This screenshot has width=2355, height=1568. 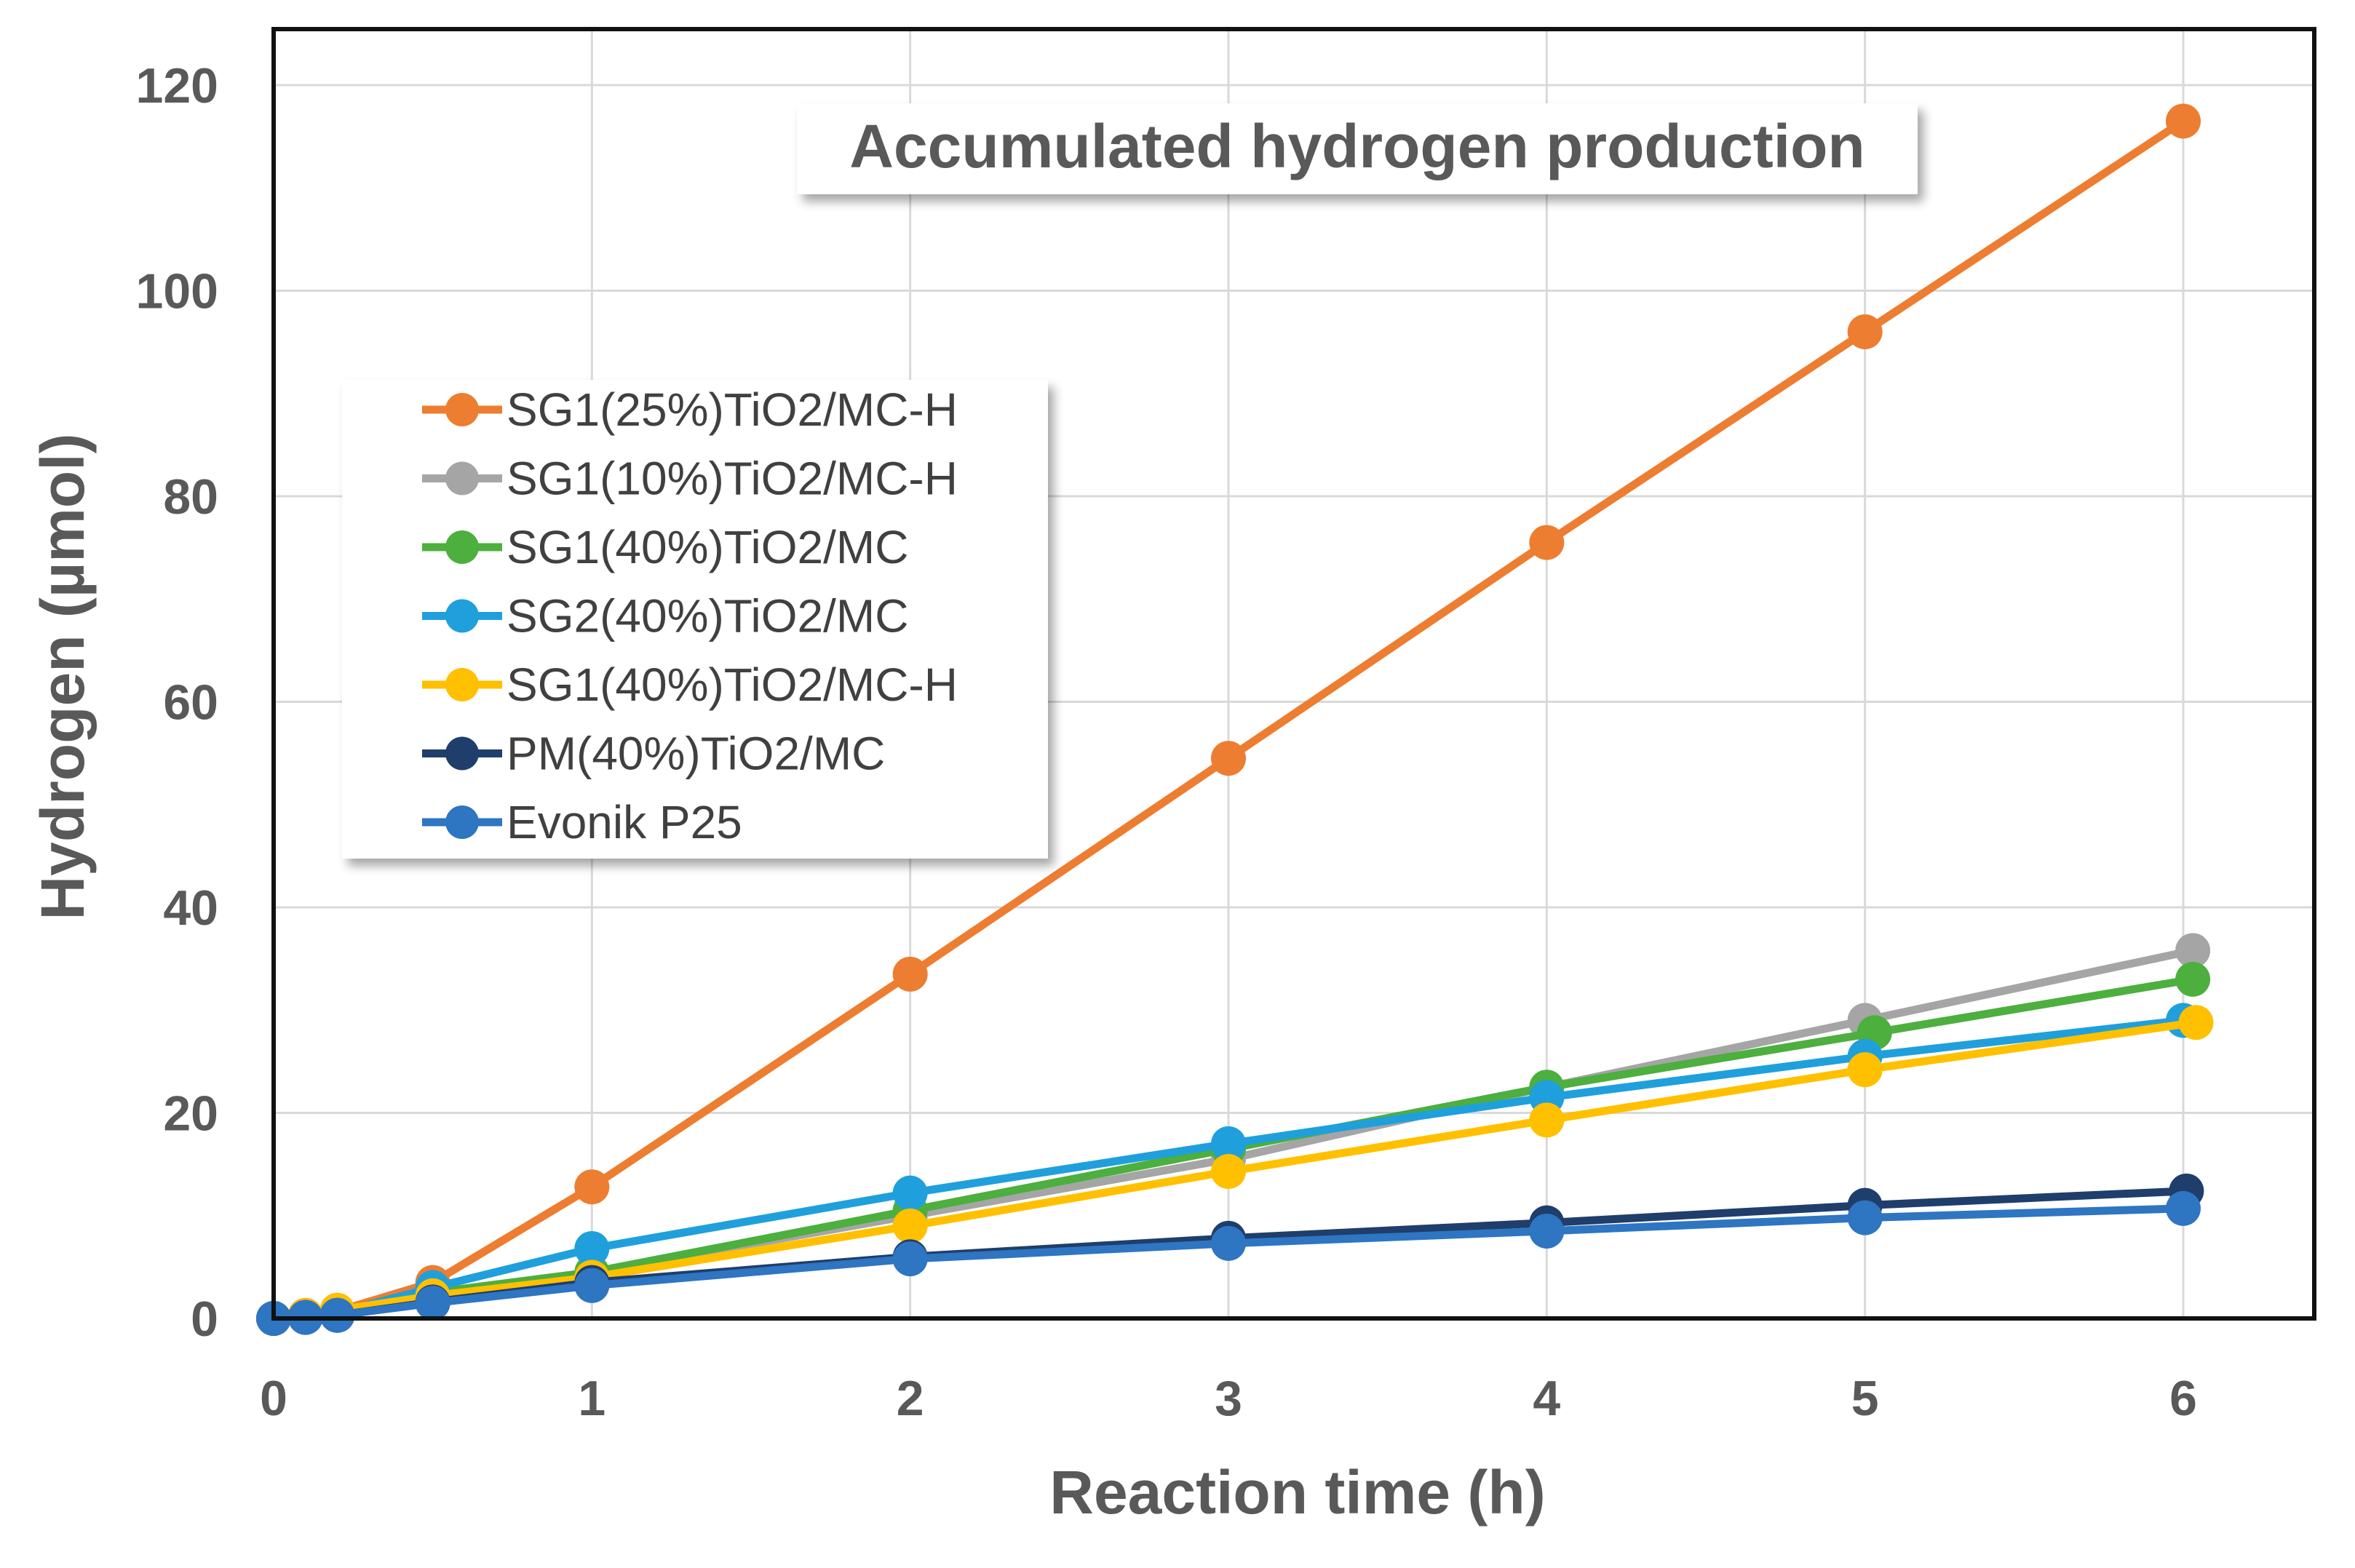 What do you see at coordinates (2183, 1398) in the screenshot?
I see `x-tick-label: 6` at bounding box center [2183, 1398].